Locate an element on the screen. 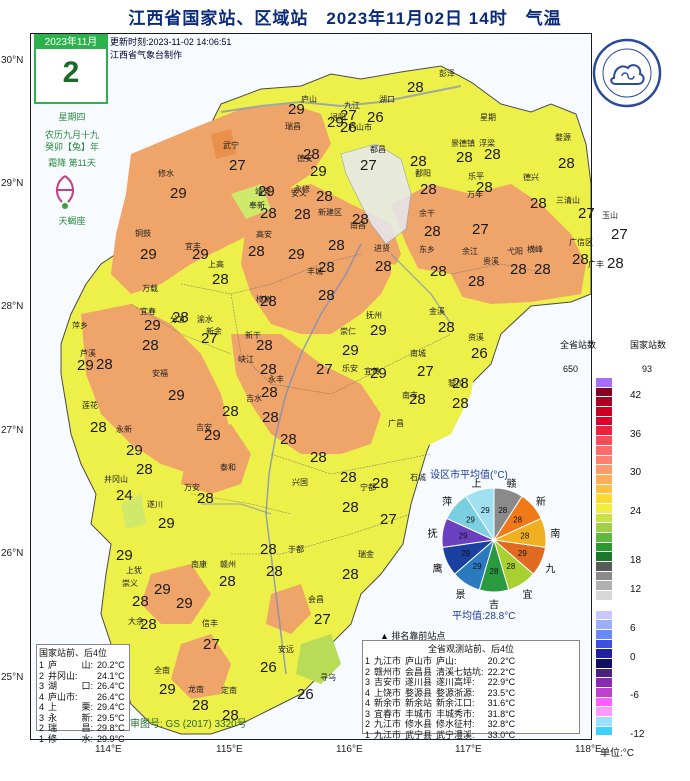  county-label: 新干 is located at coordinates (253, 335).